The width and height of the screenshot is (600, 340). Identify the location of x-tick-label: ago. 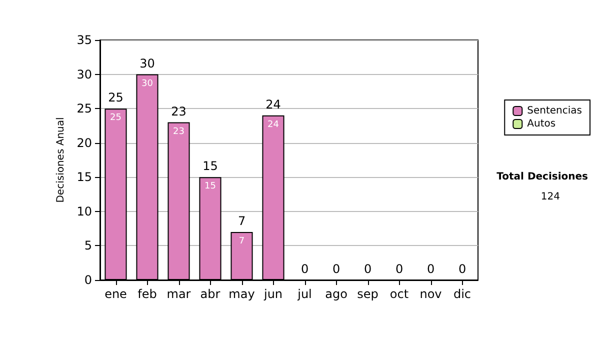
(336, 294).